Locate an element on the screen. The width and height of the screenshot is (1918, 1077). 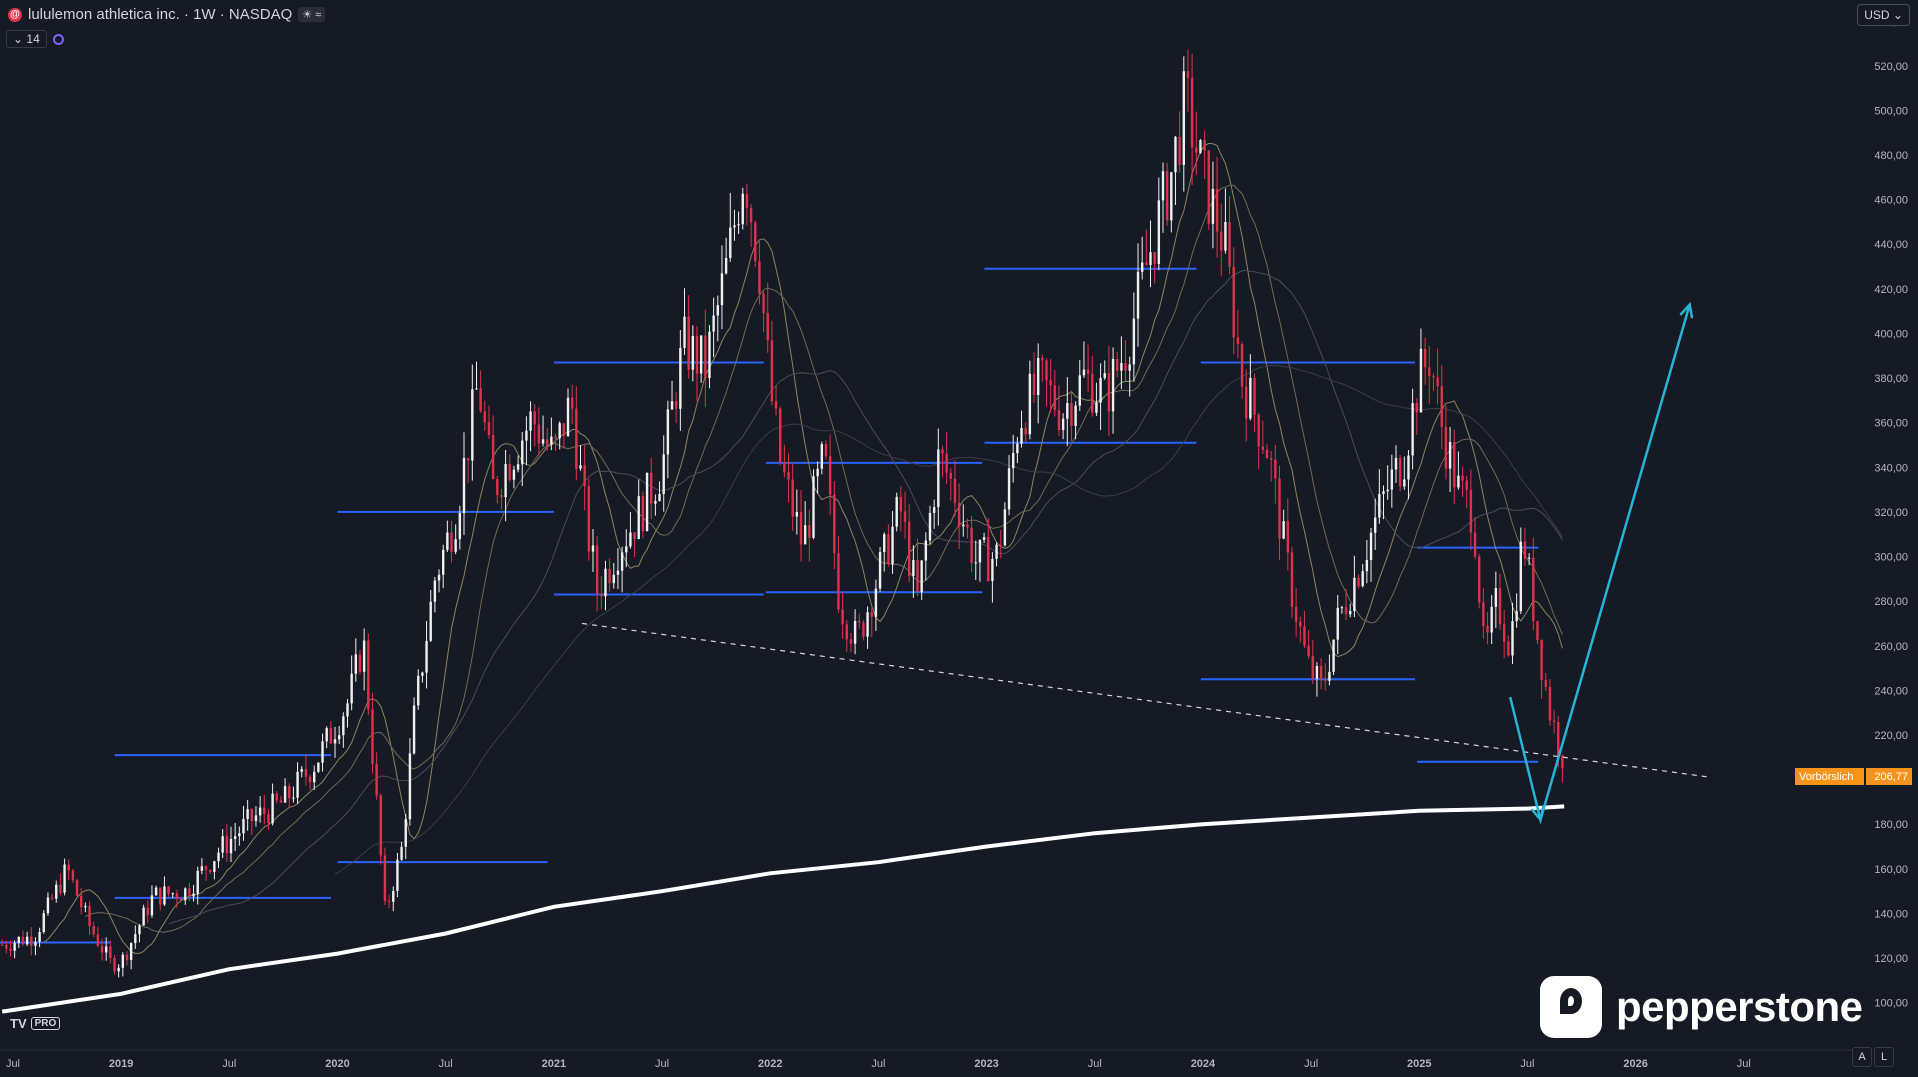
tv-logo-icon: TV is located at coordinates (18, 1023).